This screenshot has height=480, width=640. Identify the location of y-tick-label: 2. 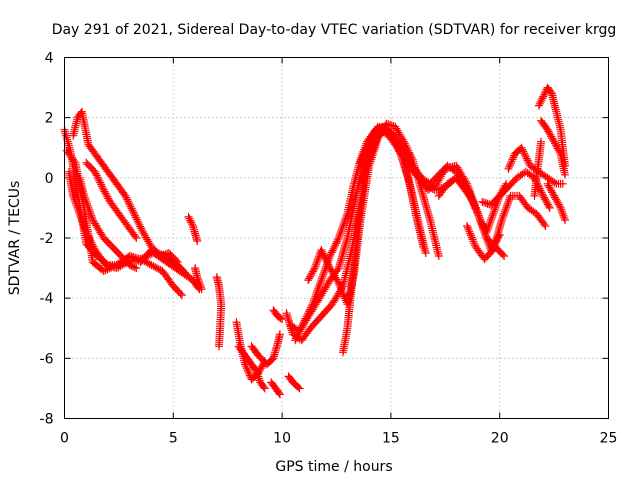
(49, 119).